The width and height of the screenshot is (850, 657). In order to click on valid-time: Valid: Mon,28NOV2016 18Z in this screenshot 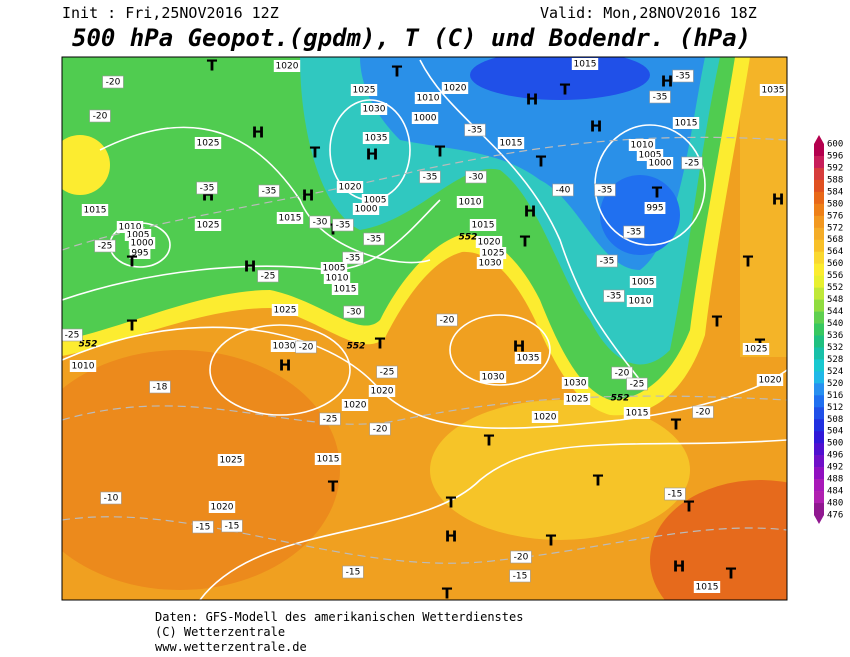, I will do `click(648, 13)`.